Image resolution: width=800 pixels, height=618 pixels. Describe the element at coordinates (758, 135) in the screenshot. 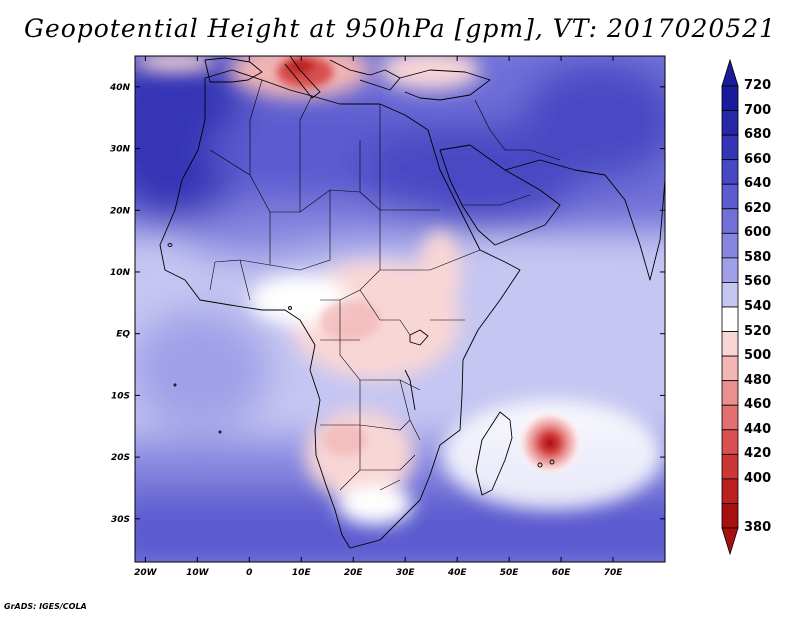

I see `colorbar-label-680: 680` at that location.